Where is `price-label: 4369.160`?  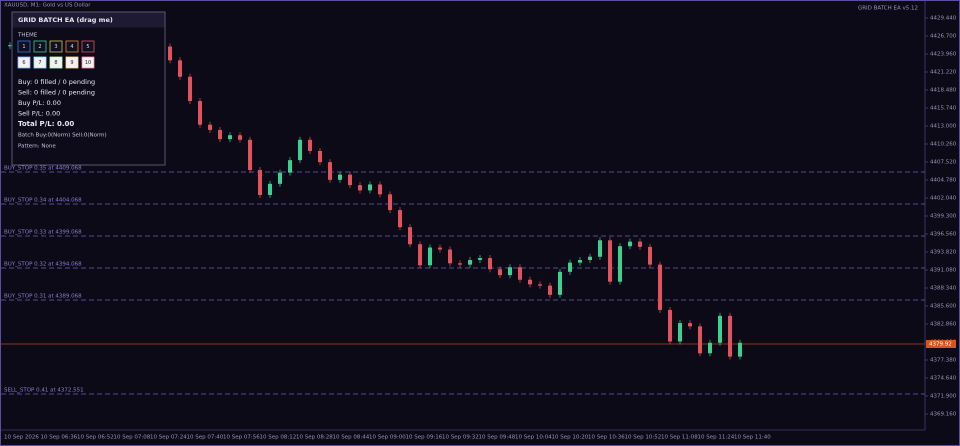 price-label: 4369.160 is located at coordinates (943, 415).